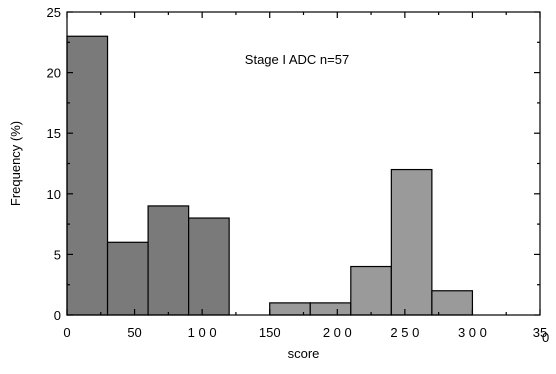 Image resolution: width=556 pixels, height=374 pixels. I want to click on x-tick-label: 150, so click(270, 332).